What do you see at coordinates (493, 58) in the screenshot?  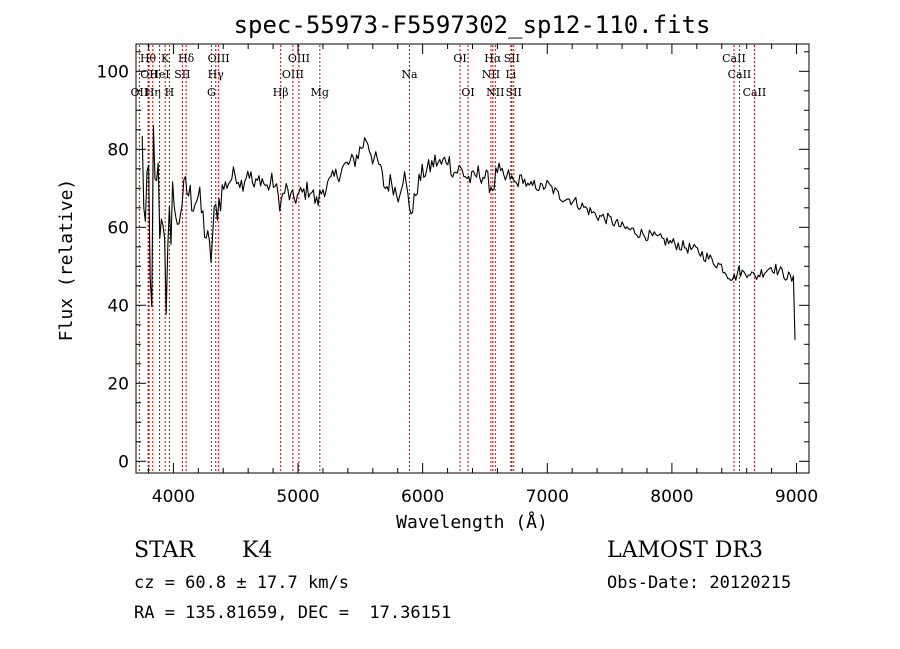 I see `line-label-20: Hα` at bounding box center [493, 58].